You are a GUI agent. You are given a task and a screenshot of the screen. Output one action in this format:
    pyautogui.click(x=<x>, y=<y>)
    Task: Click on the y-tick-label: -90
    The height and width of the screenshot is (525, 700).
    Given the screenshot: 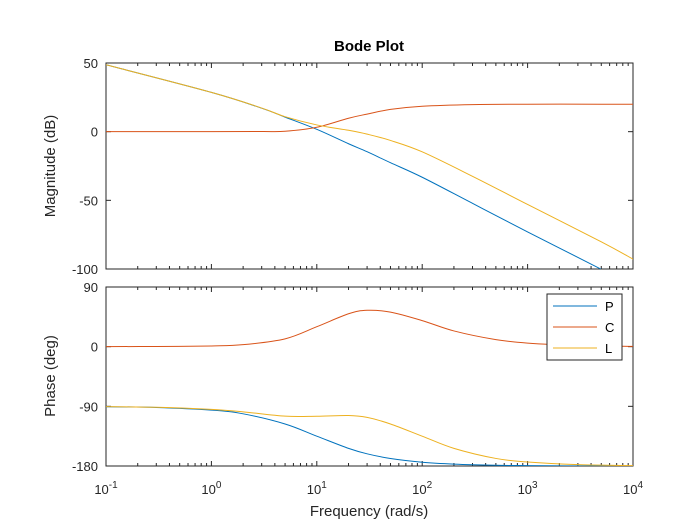 What is the action you would take?
    pyautogui.click(x=88, y=406)
    